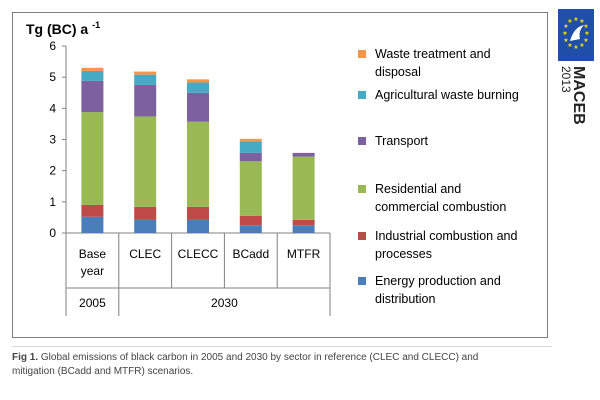 Image resolution: width=600 pixels, height=400 pixels. I want to click on maceb-logo: ★ ★ ★ ★ ★ ★ ★ ★ ★ ★ ★ ★, so click(576, 35).